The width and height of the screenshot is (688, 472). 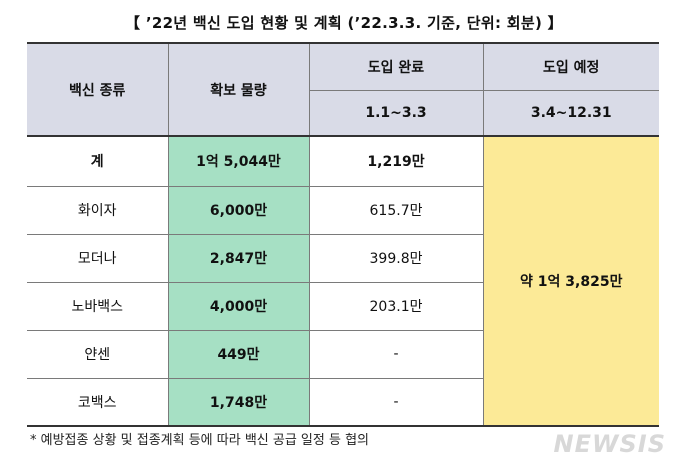 I want to click on row-secured: 6,000만, so click(x=238, y=210).